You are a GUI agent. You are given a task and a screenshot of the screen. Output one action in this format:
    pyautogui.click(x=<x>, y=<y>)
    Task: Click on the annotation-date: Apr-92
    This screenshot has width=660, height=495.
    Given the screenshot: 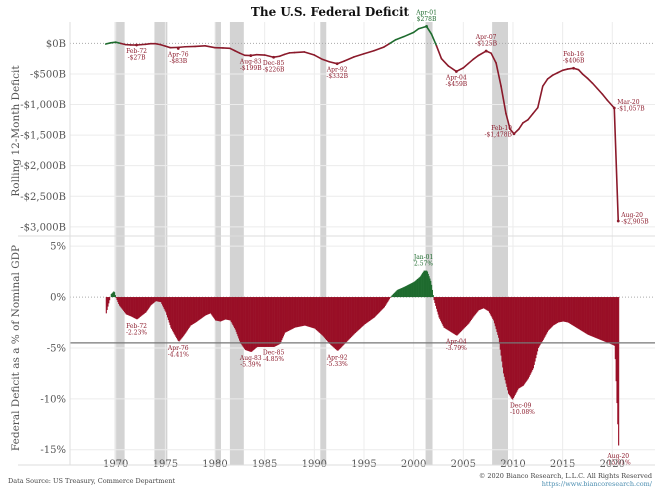 What is the action you would take?
    pyautogui.click(x=337, y=357)
    